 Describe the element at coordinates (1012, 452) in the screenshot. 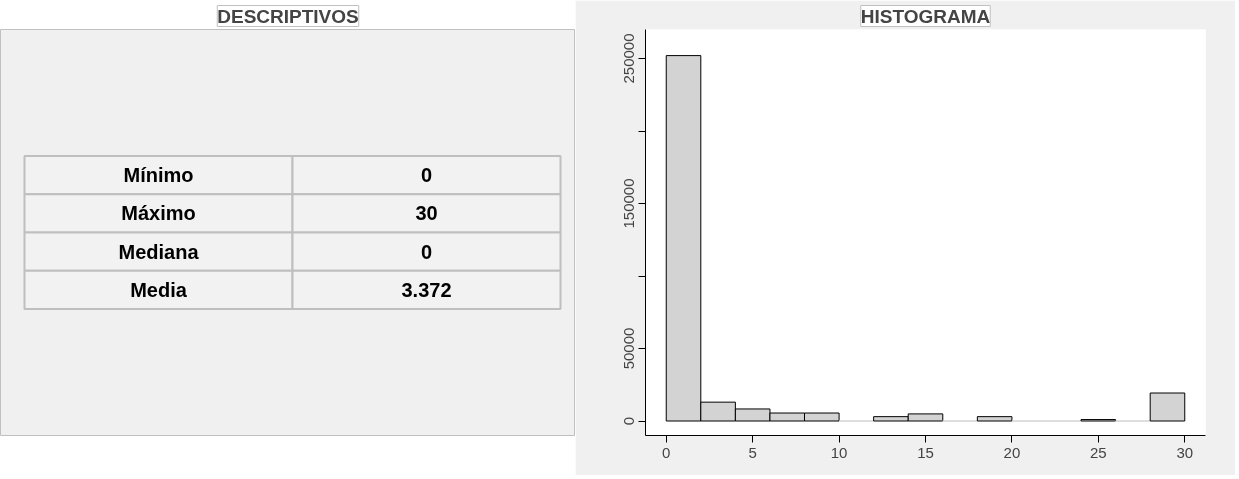

I see `x-tick-label: 20` at that location.